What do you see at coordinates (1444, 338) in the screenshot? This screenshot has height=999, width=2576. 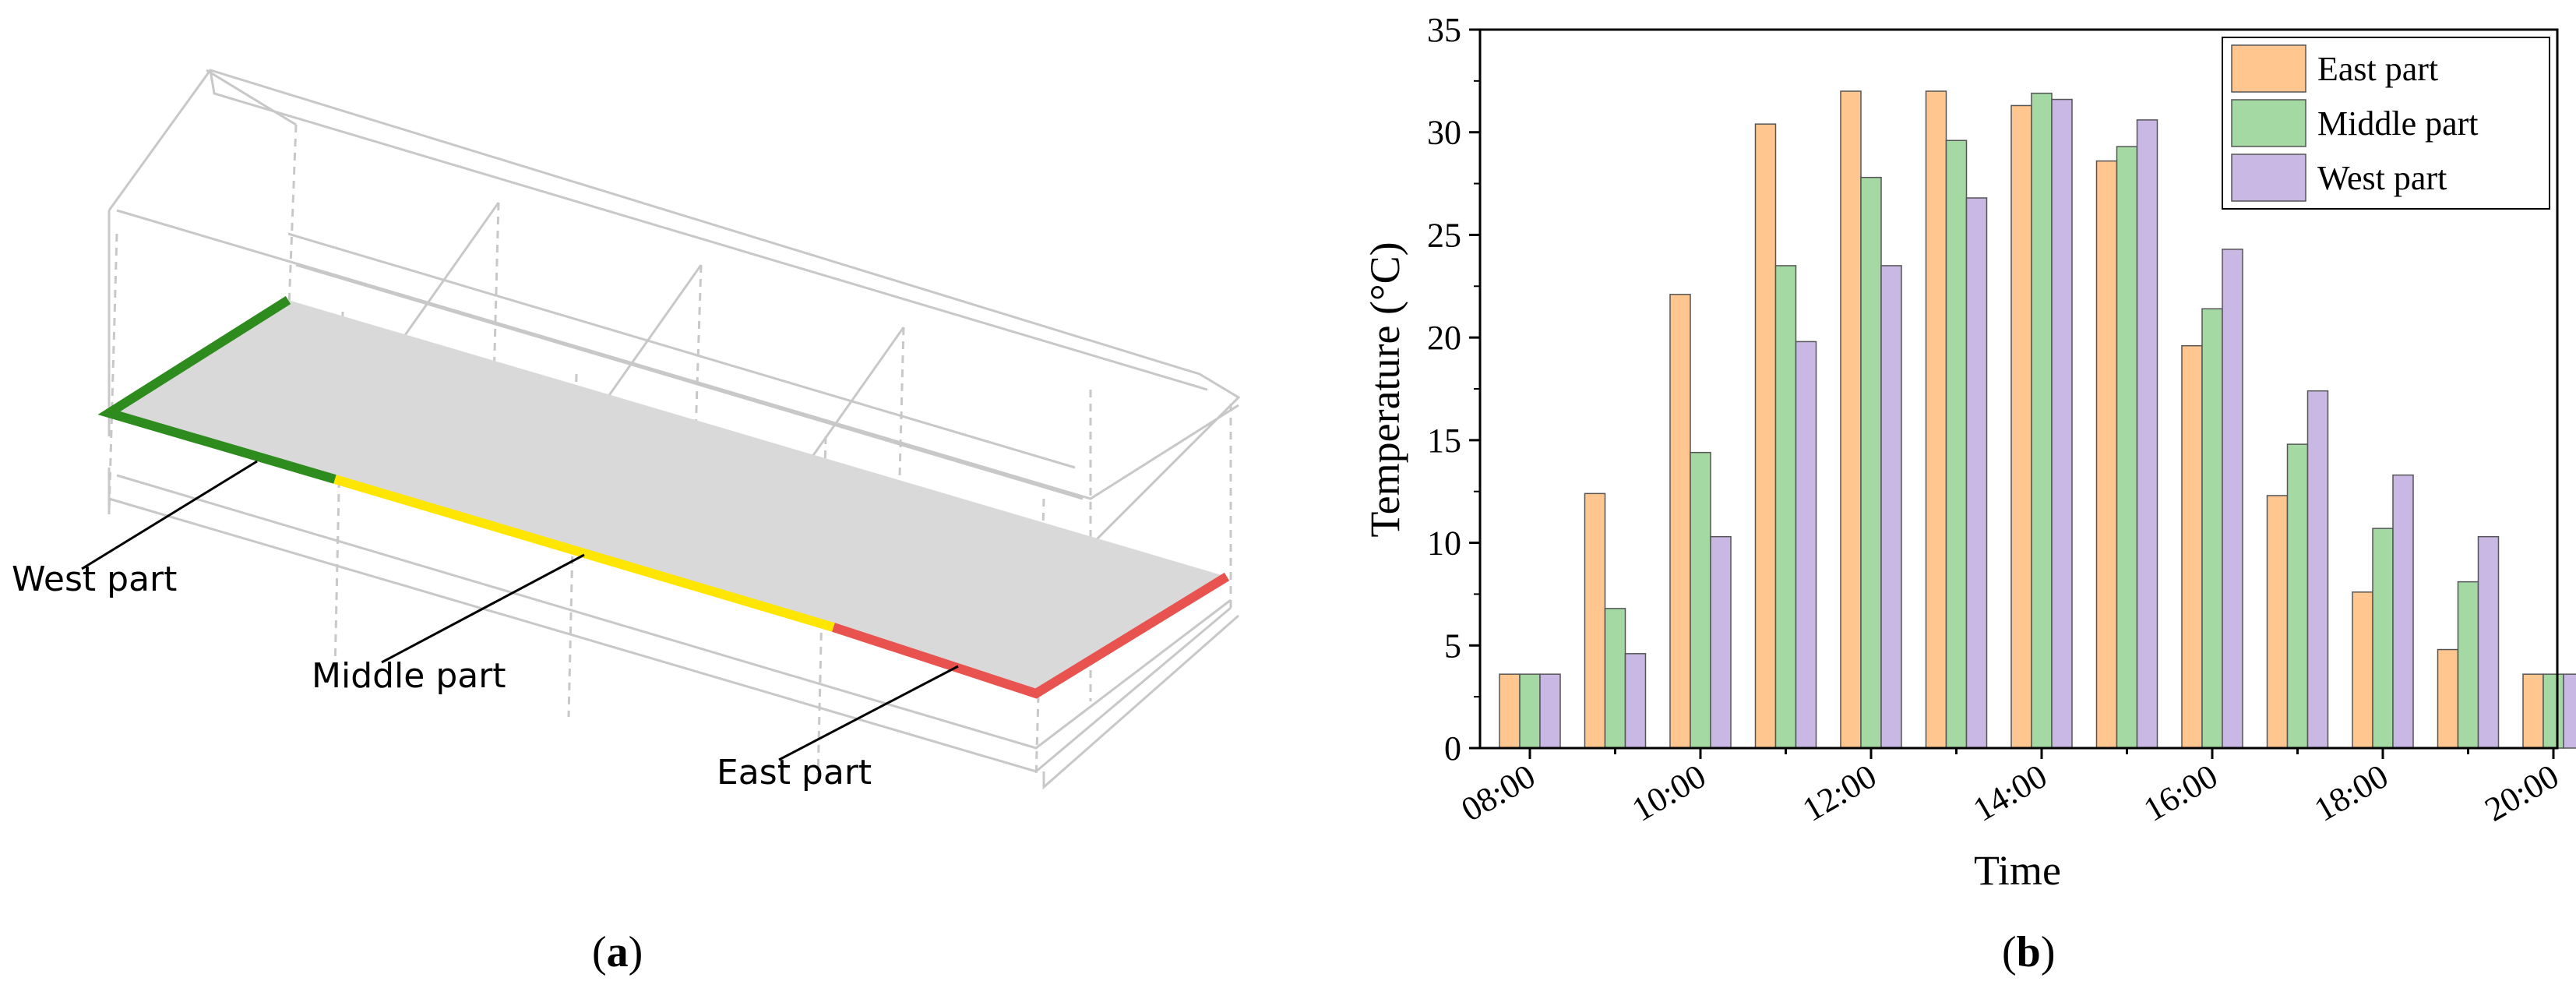 I see `y-tick-label: 20` at bounding box center [1444, 338].